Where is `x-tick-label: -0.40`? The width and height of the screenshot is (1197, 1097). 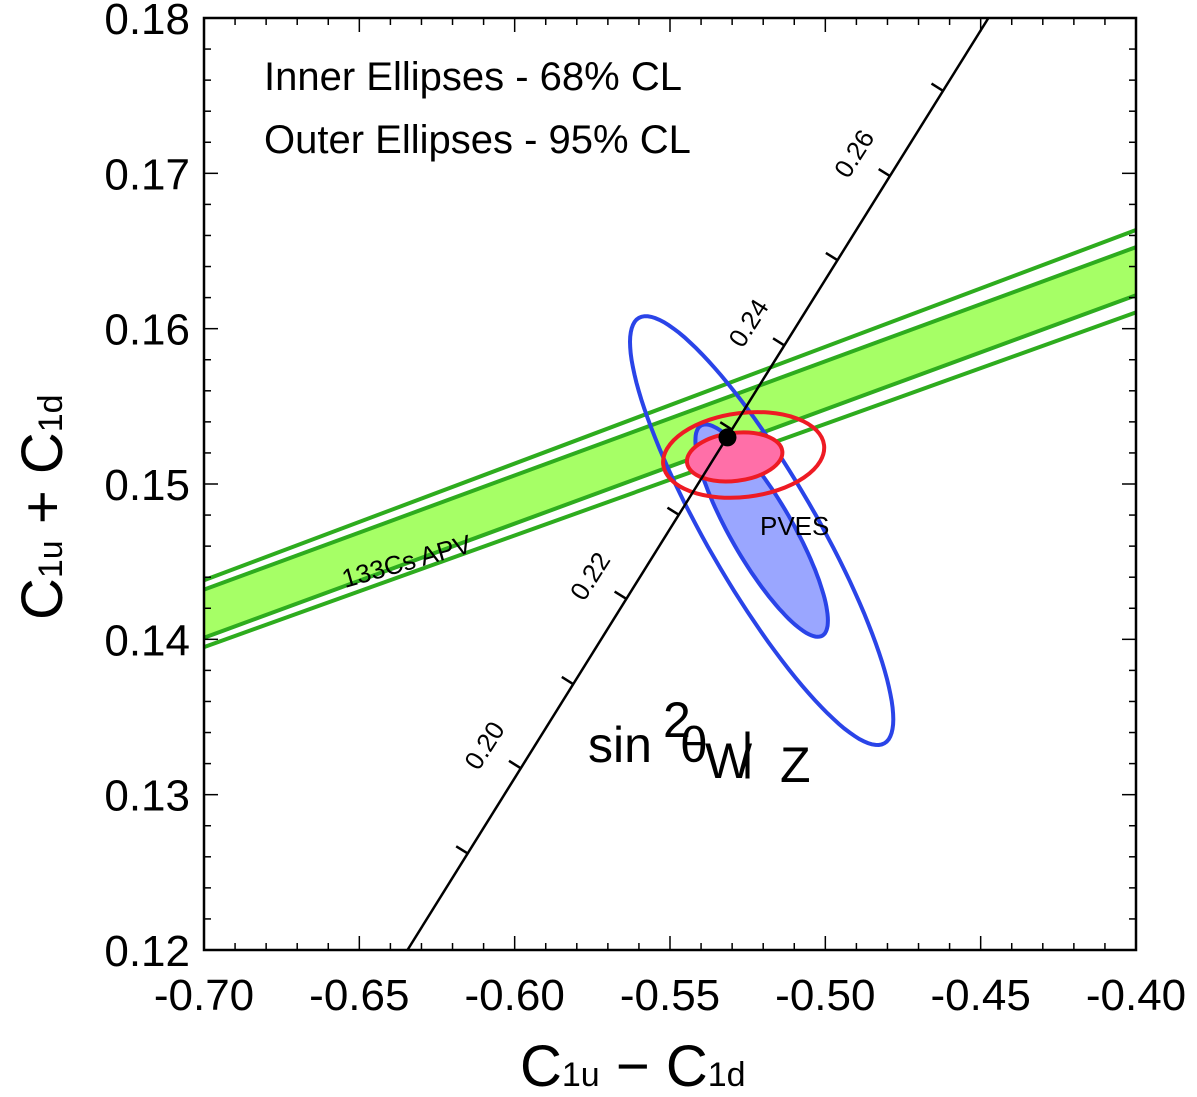 x-tick-label: -0.40 is located at coordinates (1136, 995).